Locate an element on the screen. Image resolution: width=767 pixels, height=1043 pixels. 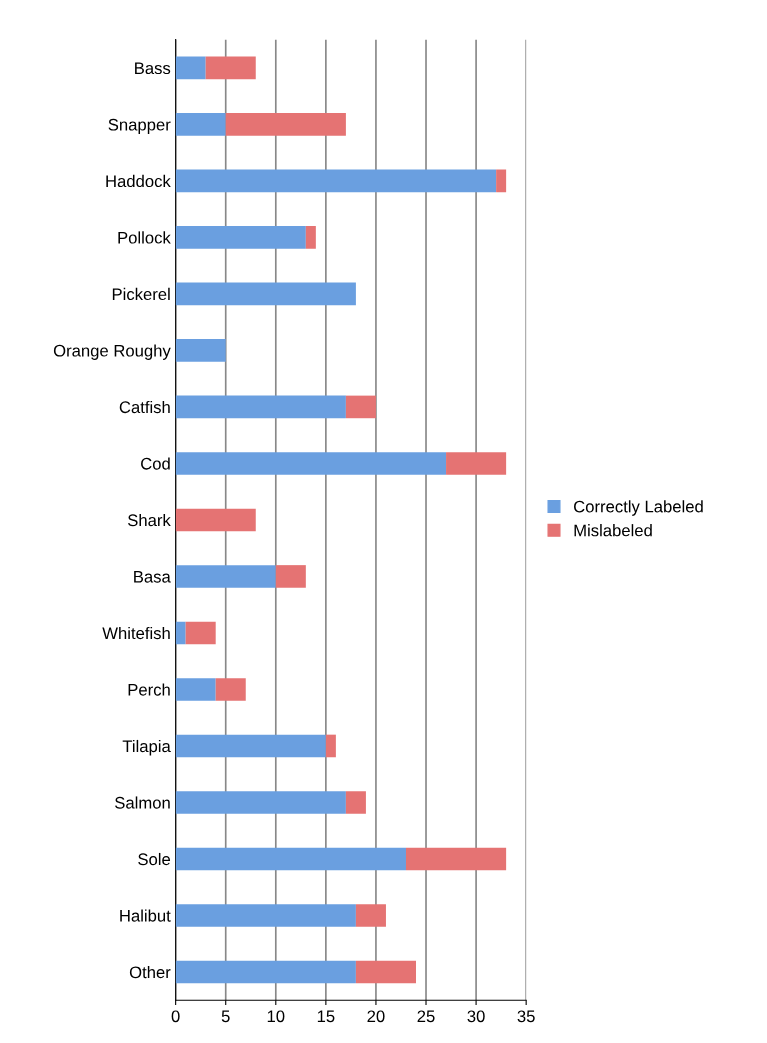
y-tick-label: Salmon is located at coordinates (142, 802).